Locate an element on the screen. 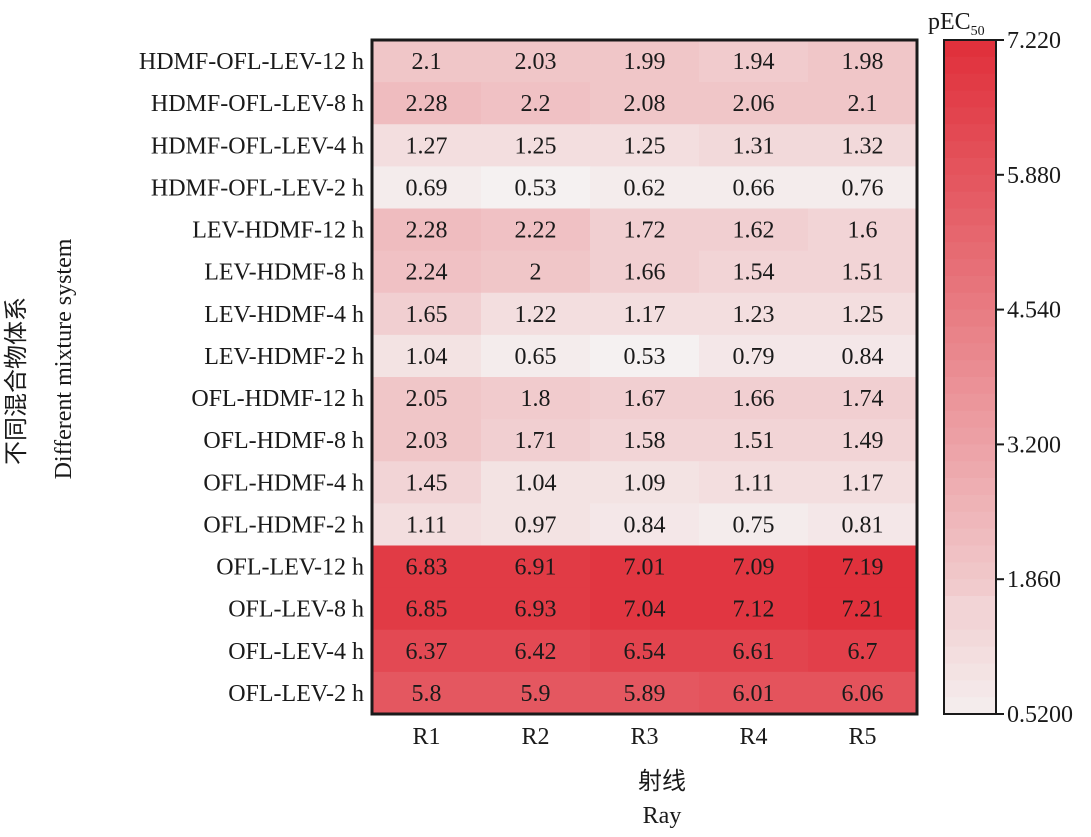  cell-value-label: 1.98 is located at coordinates (863, 62).